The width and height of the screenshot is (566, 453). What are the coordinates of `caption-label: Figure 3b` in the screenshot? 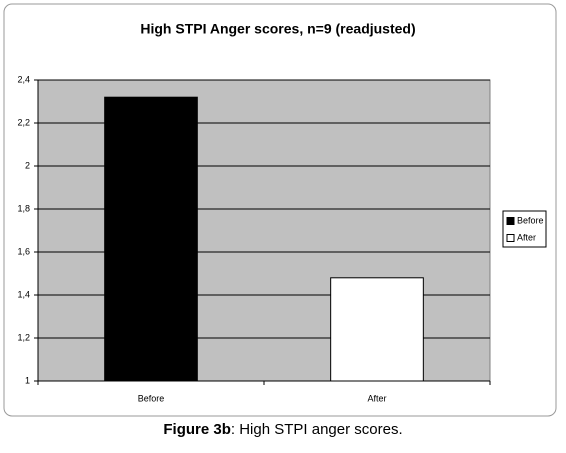 It's located at (197, 429).